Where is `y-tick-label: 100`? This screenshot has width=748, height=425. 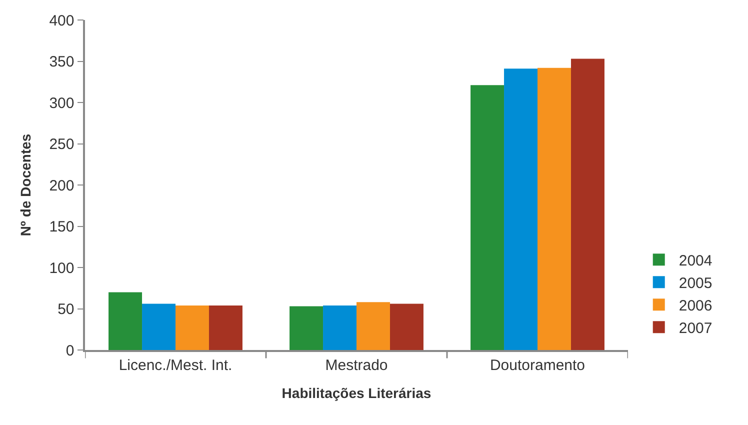 y-tick-label: 100 is located at coordinates (61, 268).